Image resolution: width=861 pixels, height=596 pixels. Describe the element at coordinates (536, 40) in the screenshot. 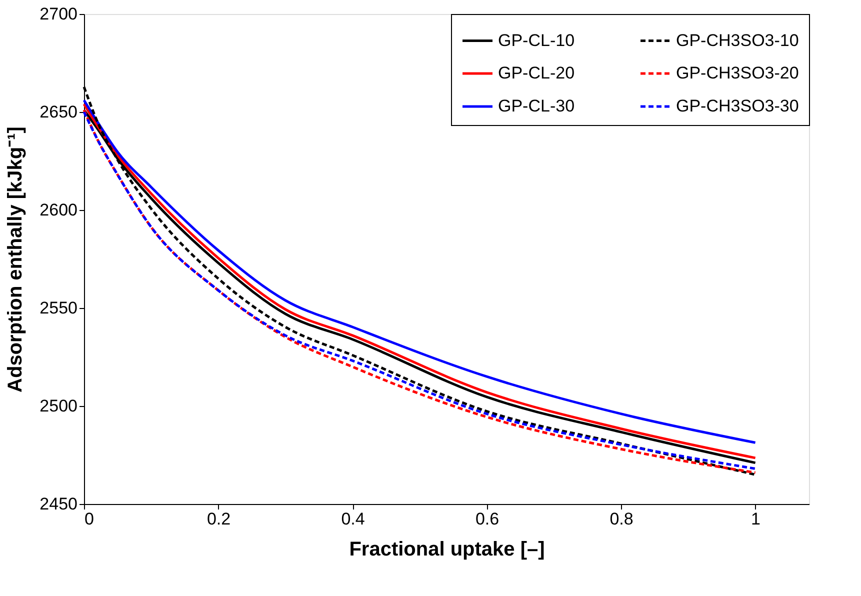

I see `legend-label: GP-CL-10` at that location.